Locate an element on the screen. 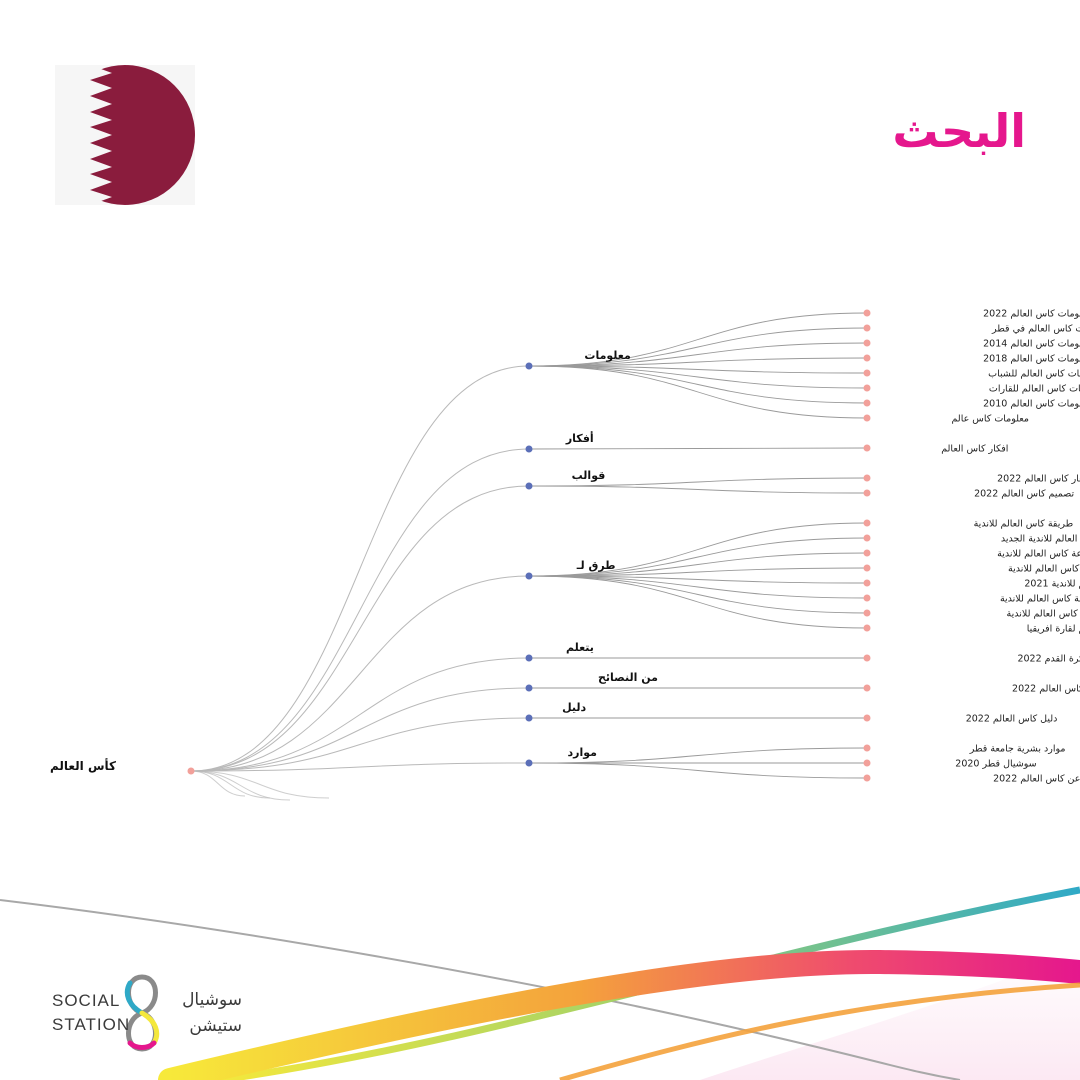 The image size is (1080, 1080). leaf-label: معلومات كاس العالم 2022 is located at coordinates (1031, 314).